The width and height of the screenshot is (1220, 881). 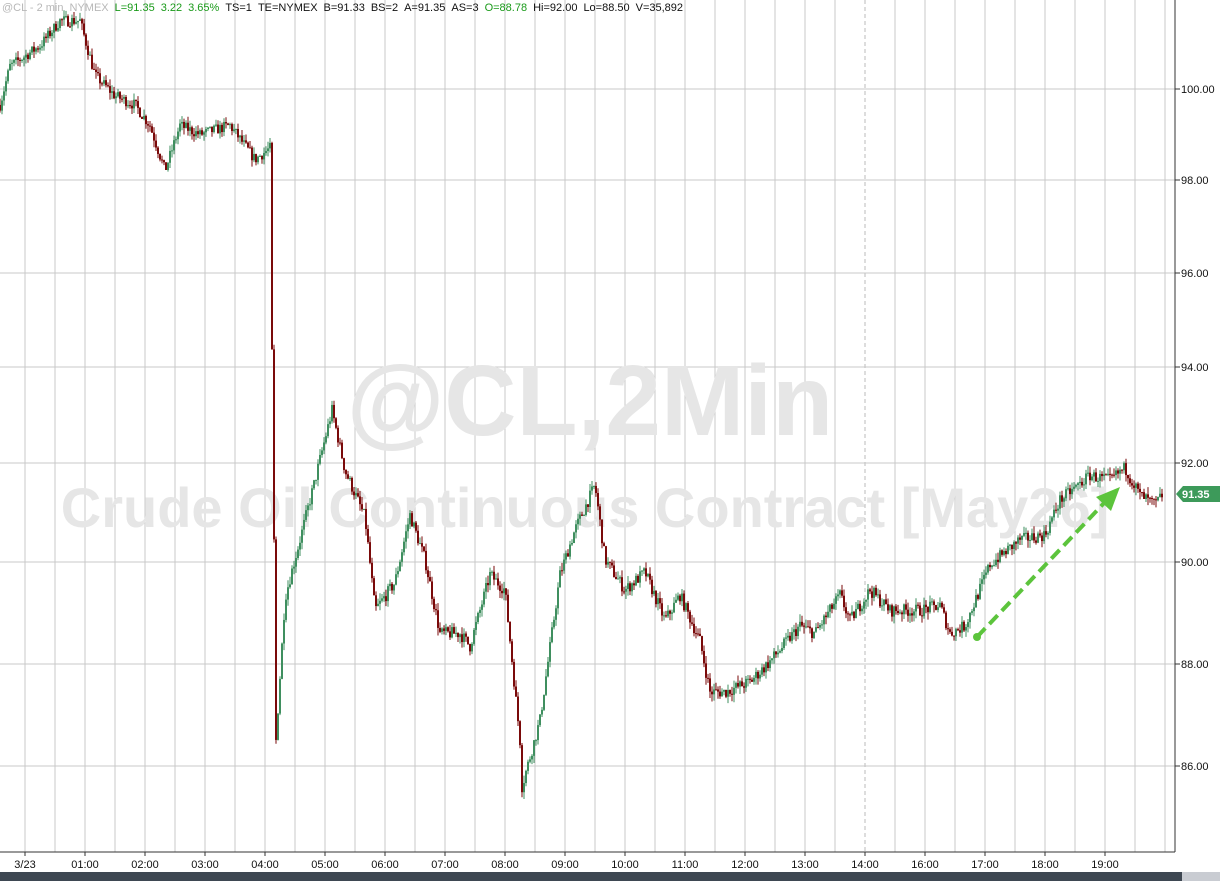 What do you see at coordinates (1198, 90) in the screenshot?
I see `y-tick-label: 100.00` at bounding box center [1198, 90].